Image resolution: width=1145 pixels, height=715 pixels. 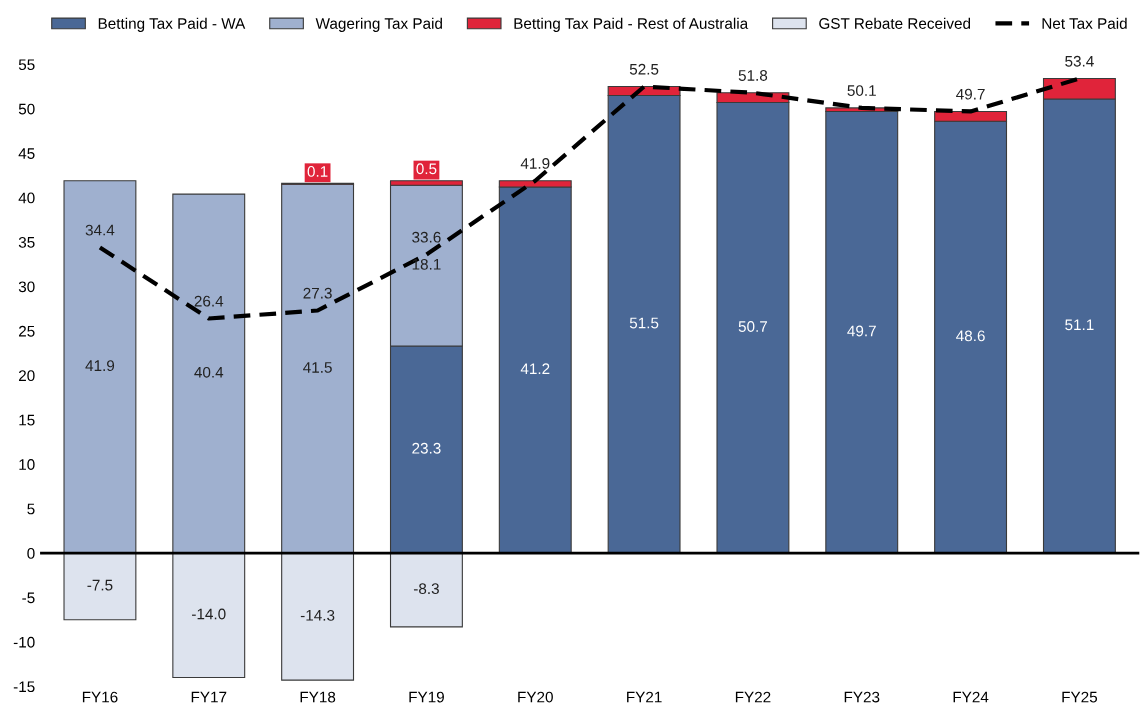 I want to click on x-tick-label: FY19, so click(x=426, y=697).